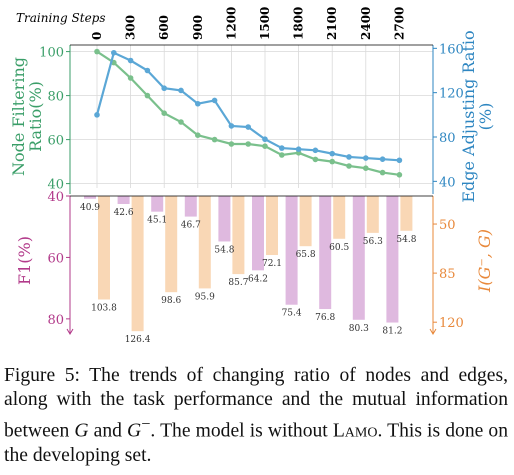 This screenshot has height=475, width=514. Describe the element at coordinates (138, 340) in the screenshot. I see `mi-data-label: 126.4` at that location.